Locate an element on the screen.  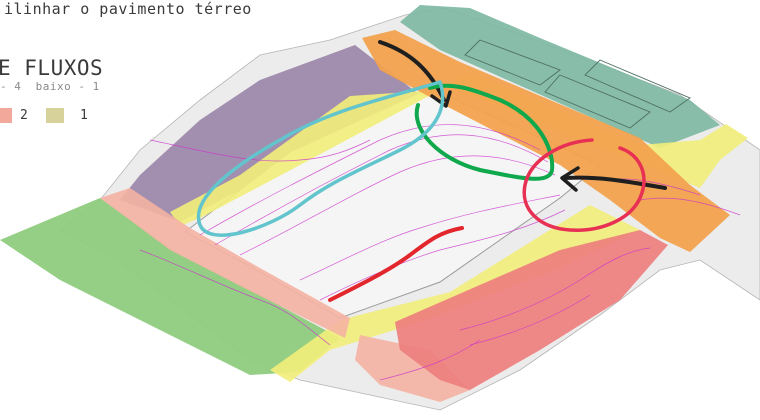
legend-subtitle: - 4 baixo - 1 is located at coordinates (50, 86).